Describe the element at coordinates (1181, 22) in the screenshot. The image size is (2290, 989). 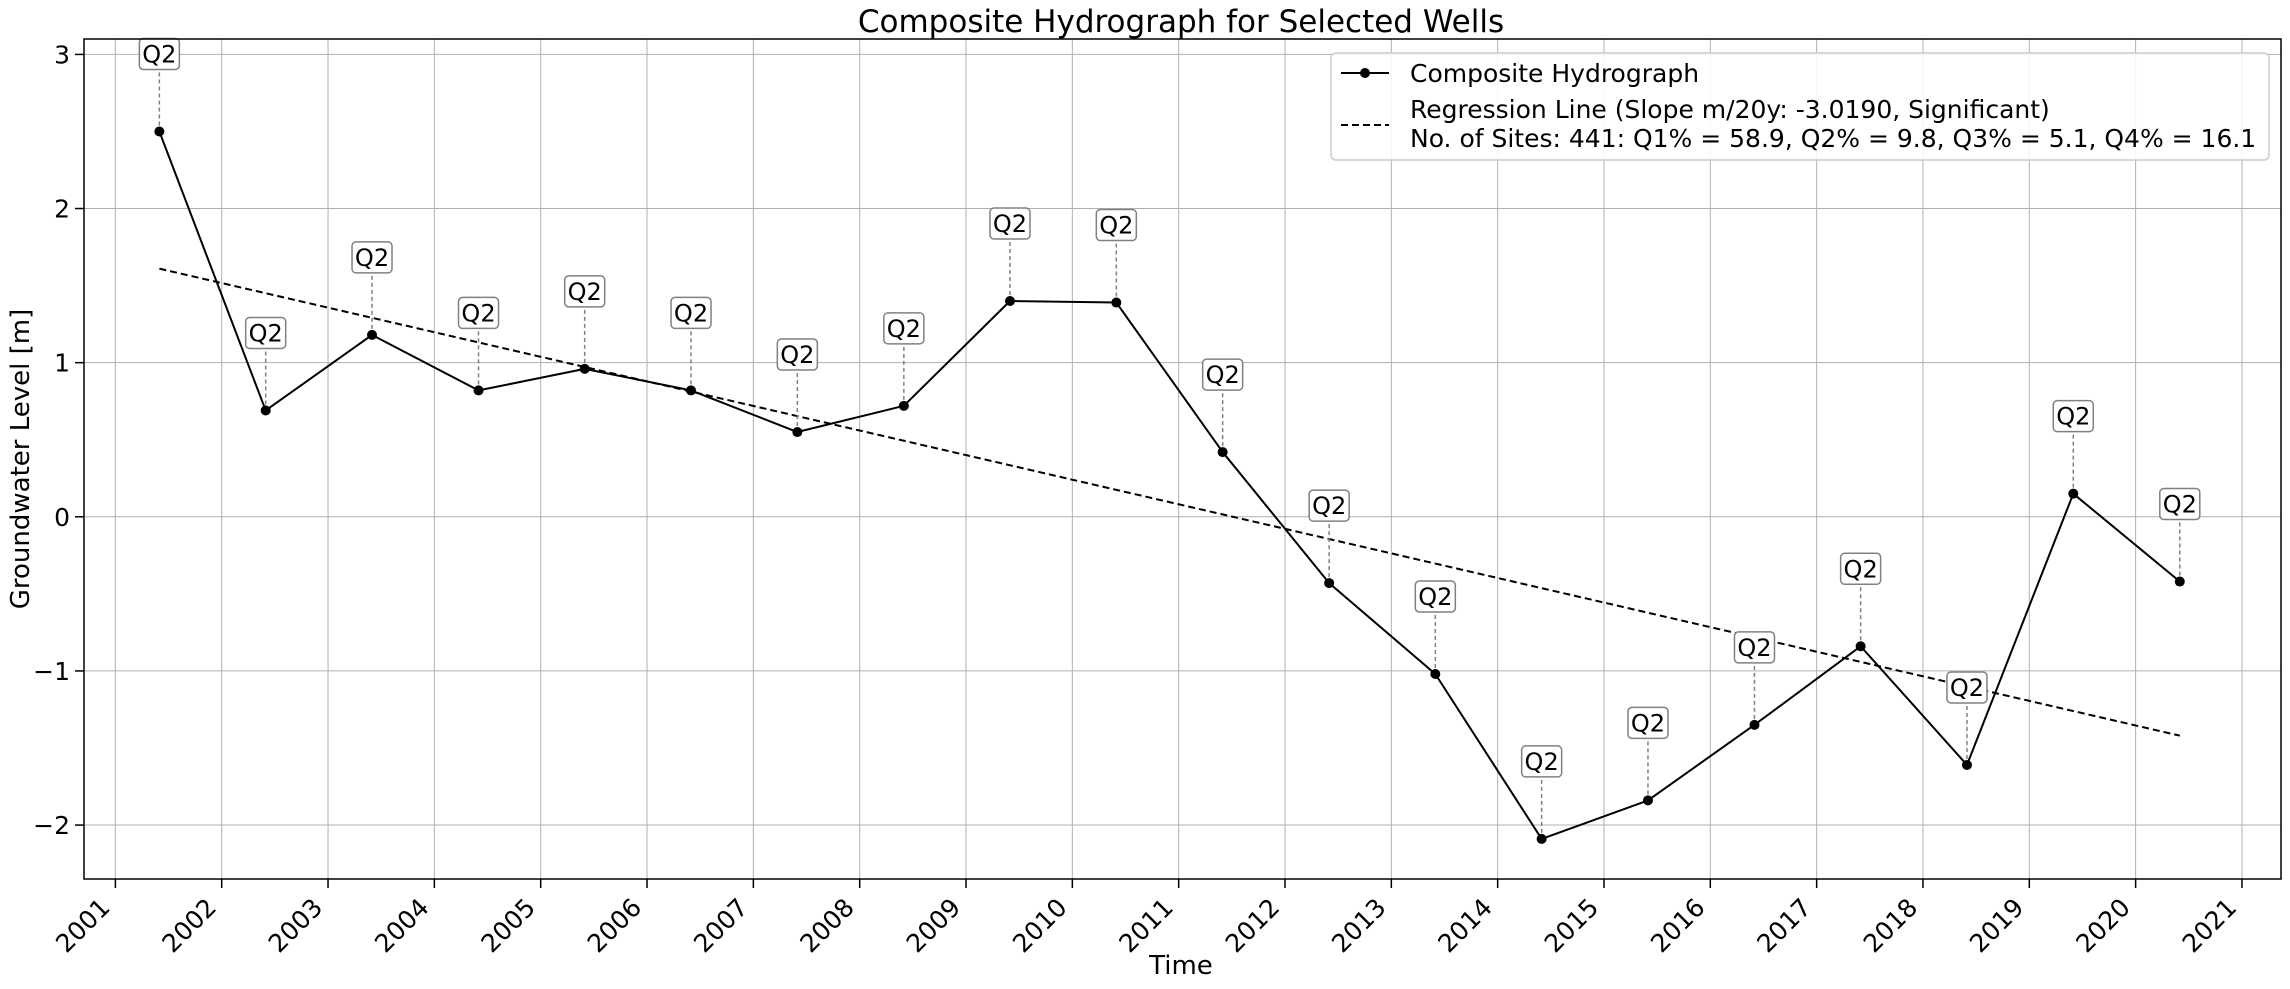
I see `chart-title: Composite Hydrograph for Selected Wells` at that location.